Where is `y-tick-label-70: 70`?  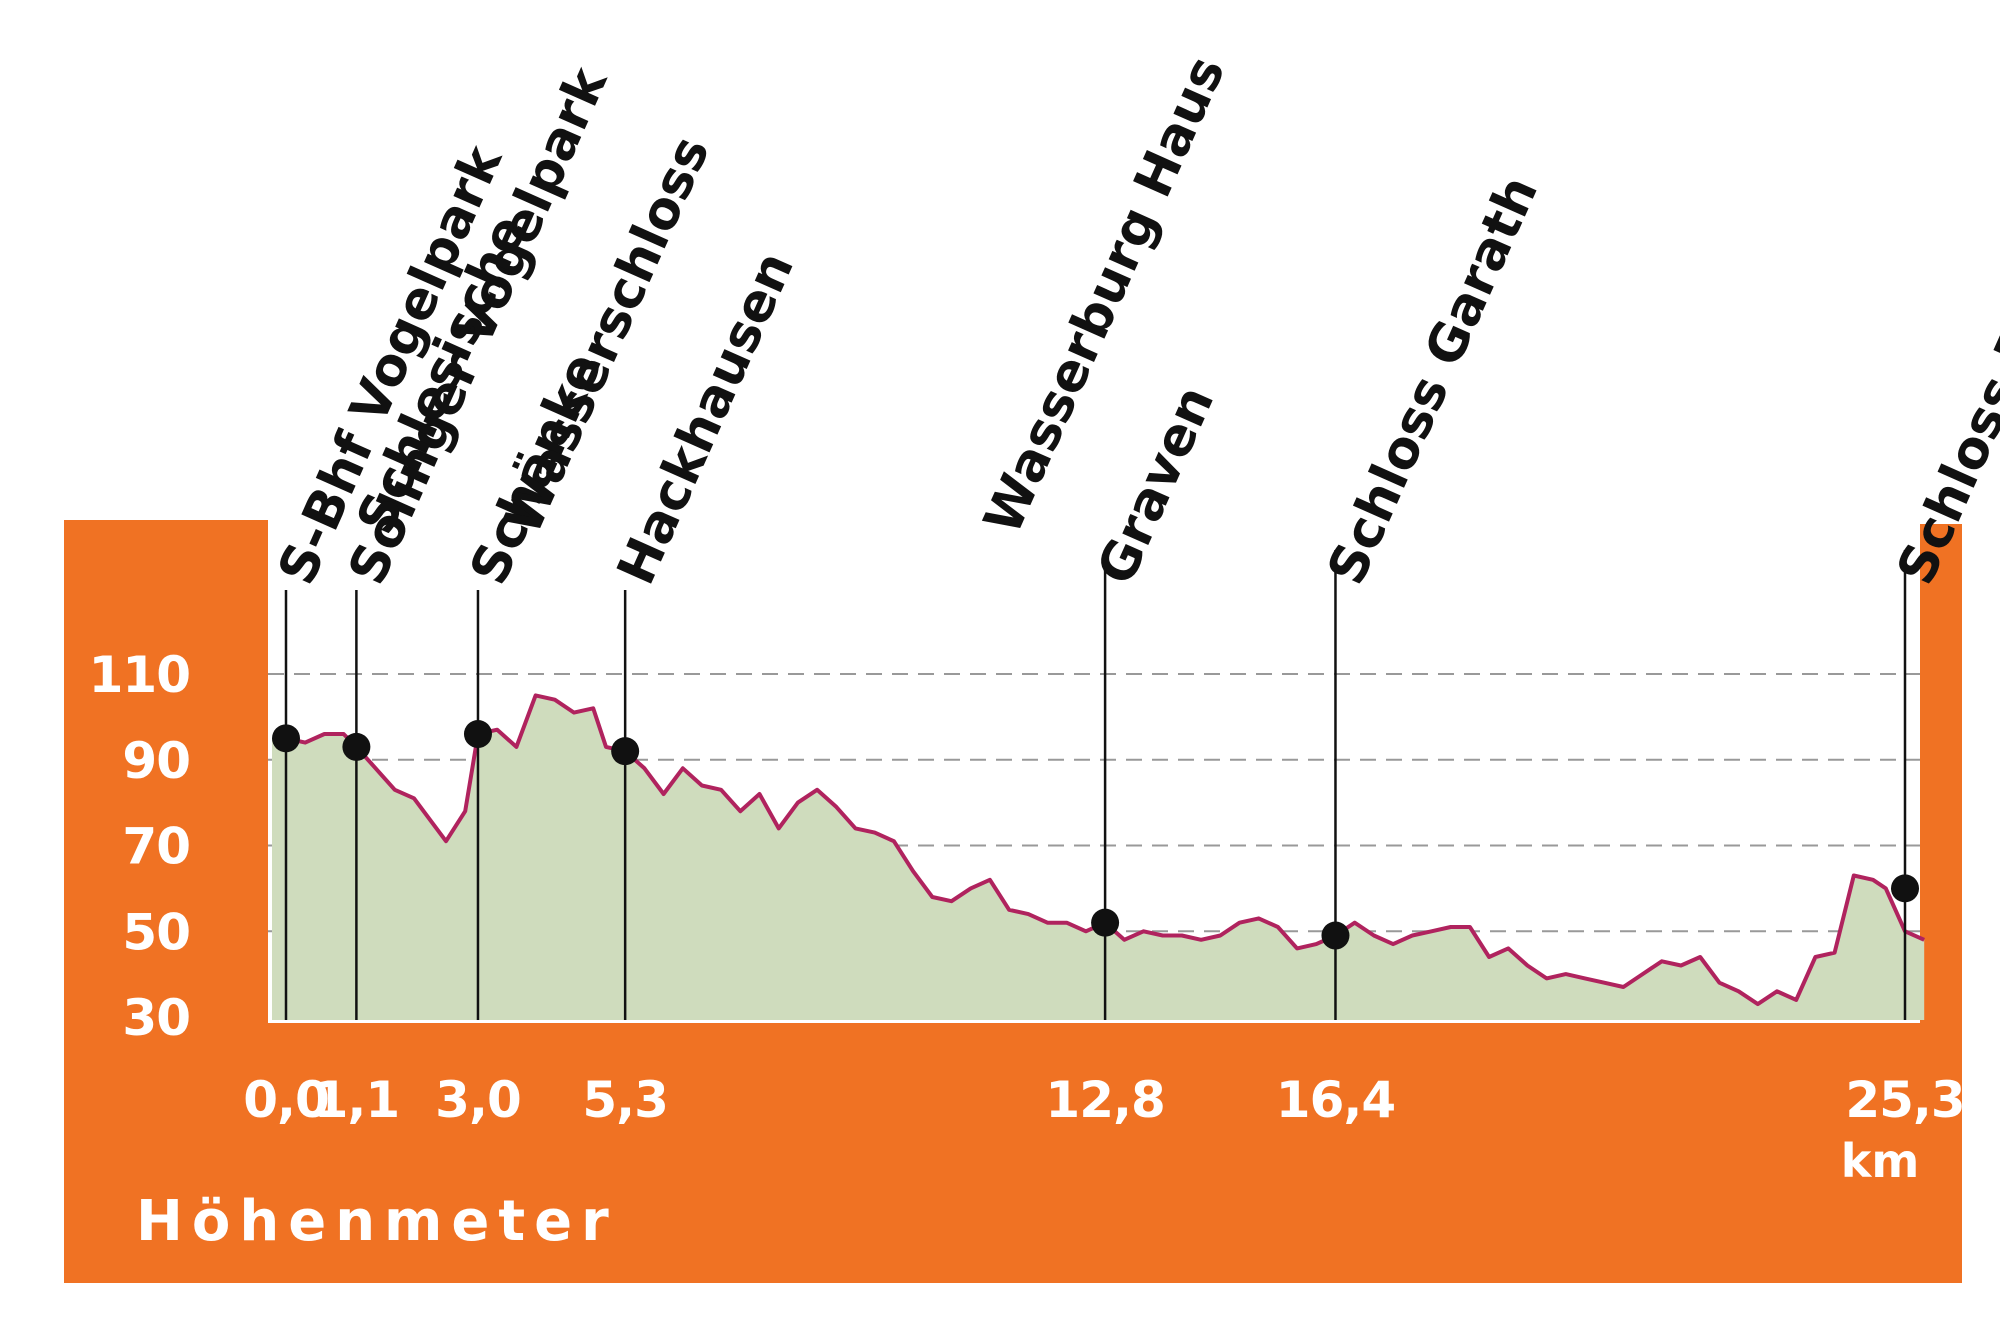 y-tick-label-70: 70 is located at coordinates (156, 847).